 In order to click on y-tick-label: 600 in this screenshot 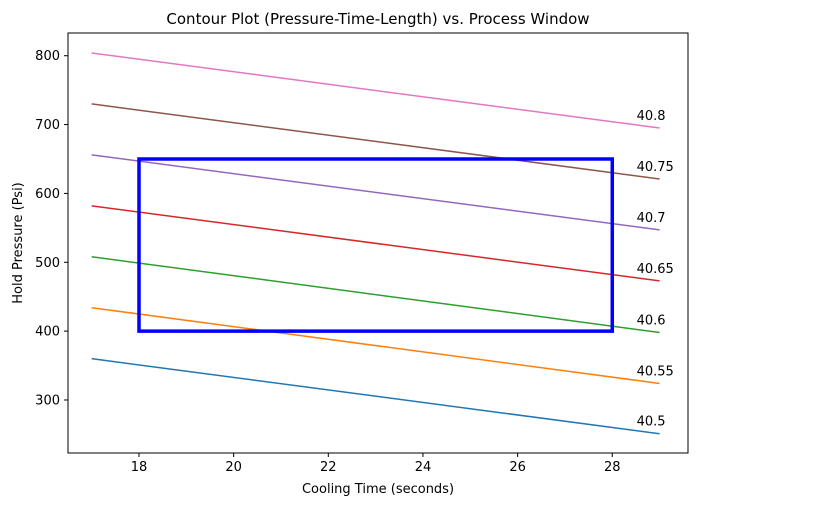, I will do `click(47, 194)`.